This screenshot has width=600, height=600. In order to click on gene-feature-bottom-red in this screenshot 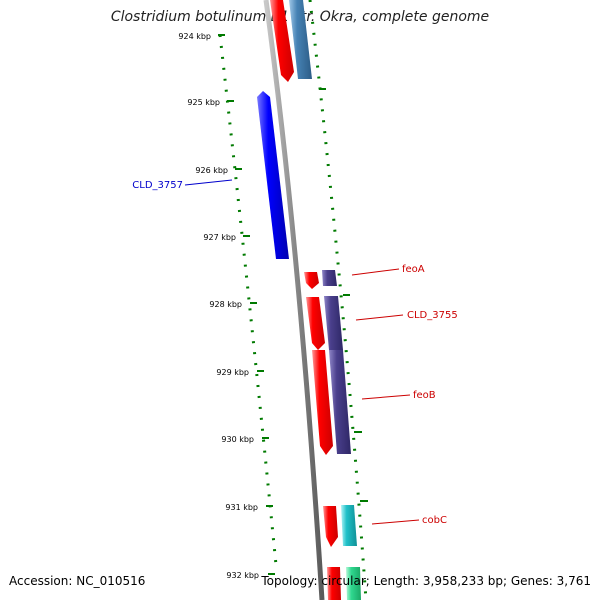, I will do `click(334, 583)`.